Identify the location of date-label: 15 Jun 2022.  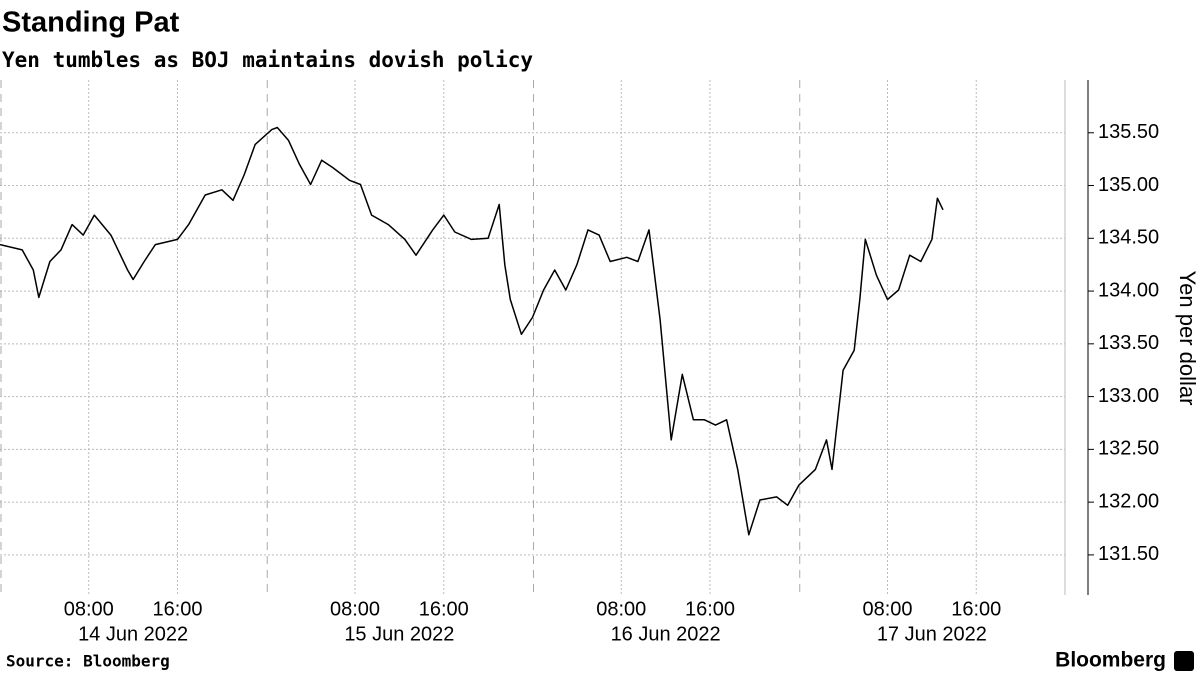
(399, 634).